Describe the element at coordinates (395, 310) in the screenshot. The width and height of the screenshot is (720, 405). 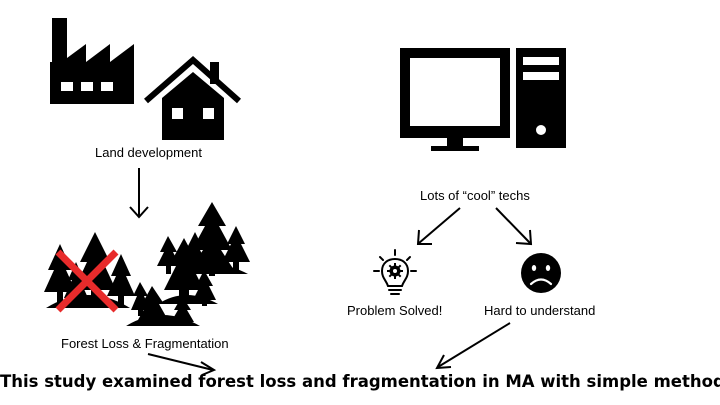
I see `problem-solved-label: Problem Solved!` at that location.